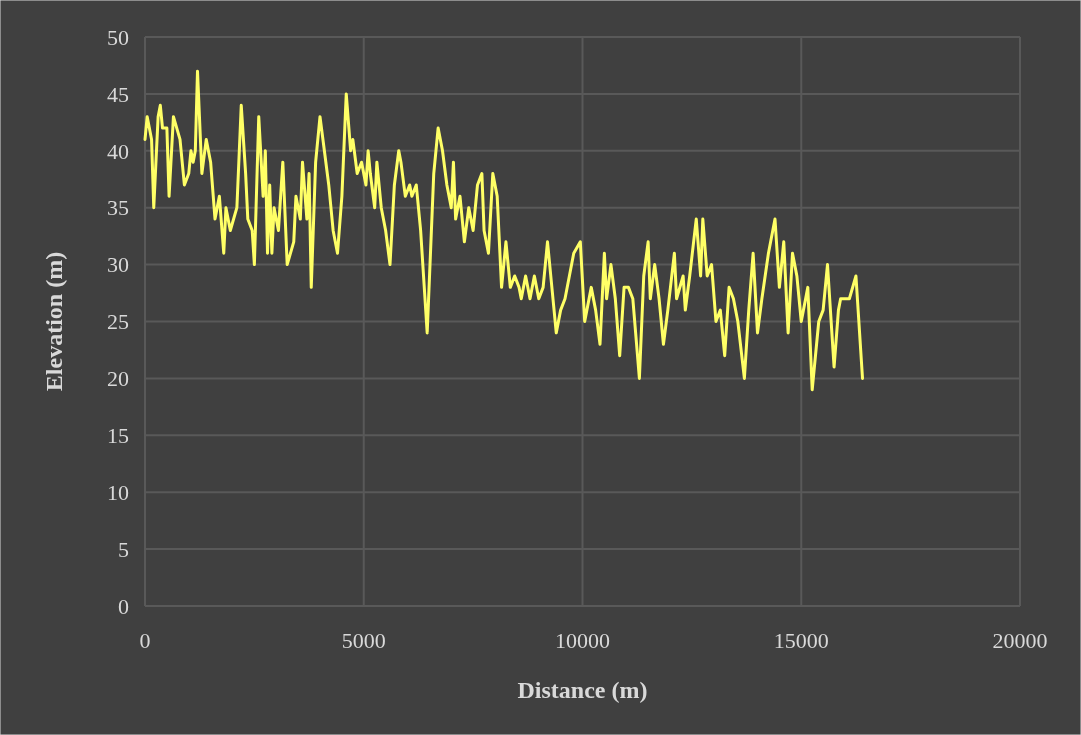  What do you see at coordinates (118, 379) in the screenshot?
I see `y-tick-label: 20` at bounding box center [118, 379].